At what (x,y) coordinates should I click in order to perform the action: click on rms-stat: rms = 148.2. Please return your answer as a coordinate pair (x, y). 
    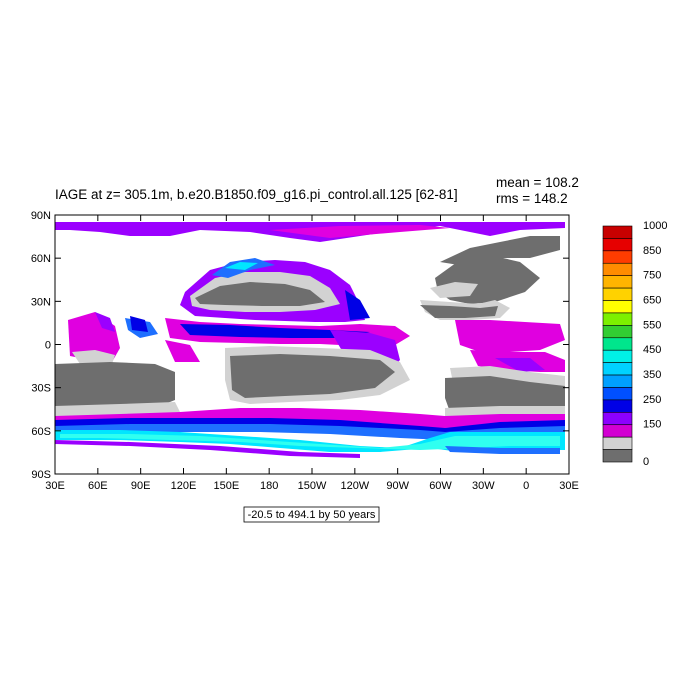
    Looking at the image, I should click on (532, 198).